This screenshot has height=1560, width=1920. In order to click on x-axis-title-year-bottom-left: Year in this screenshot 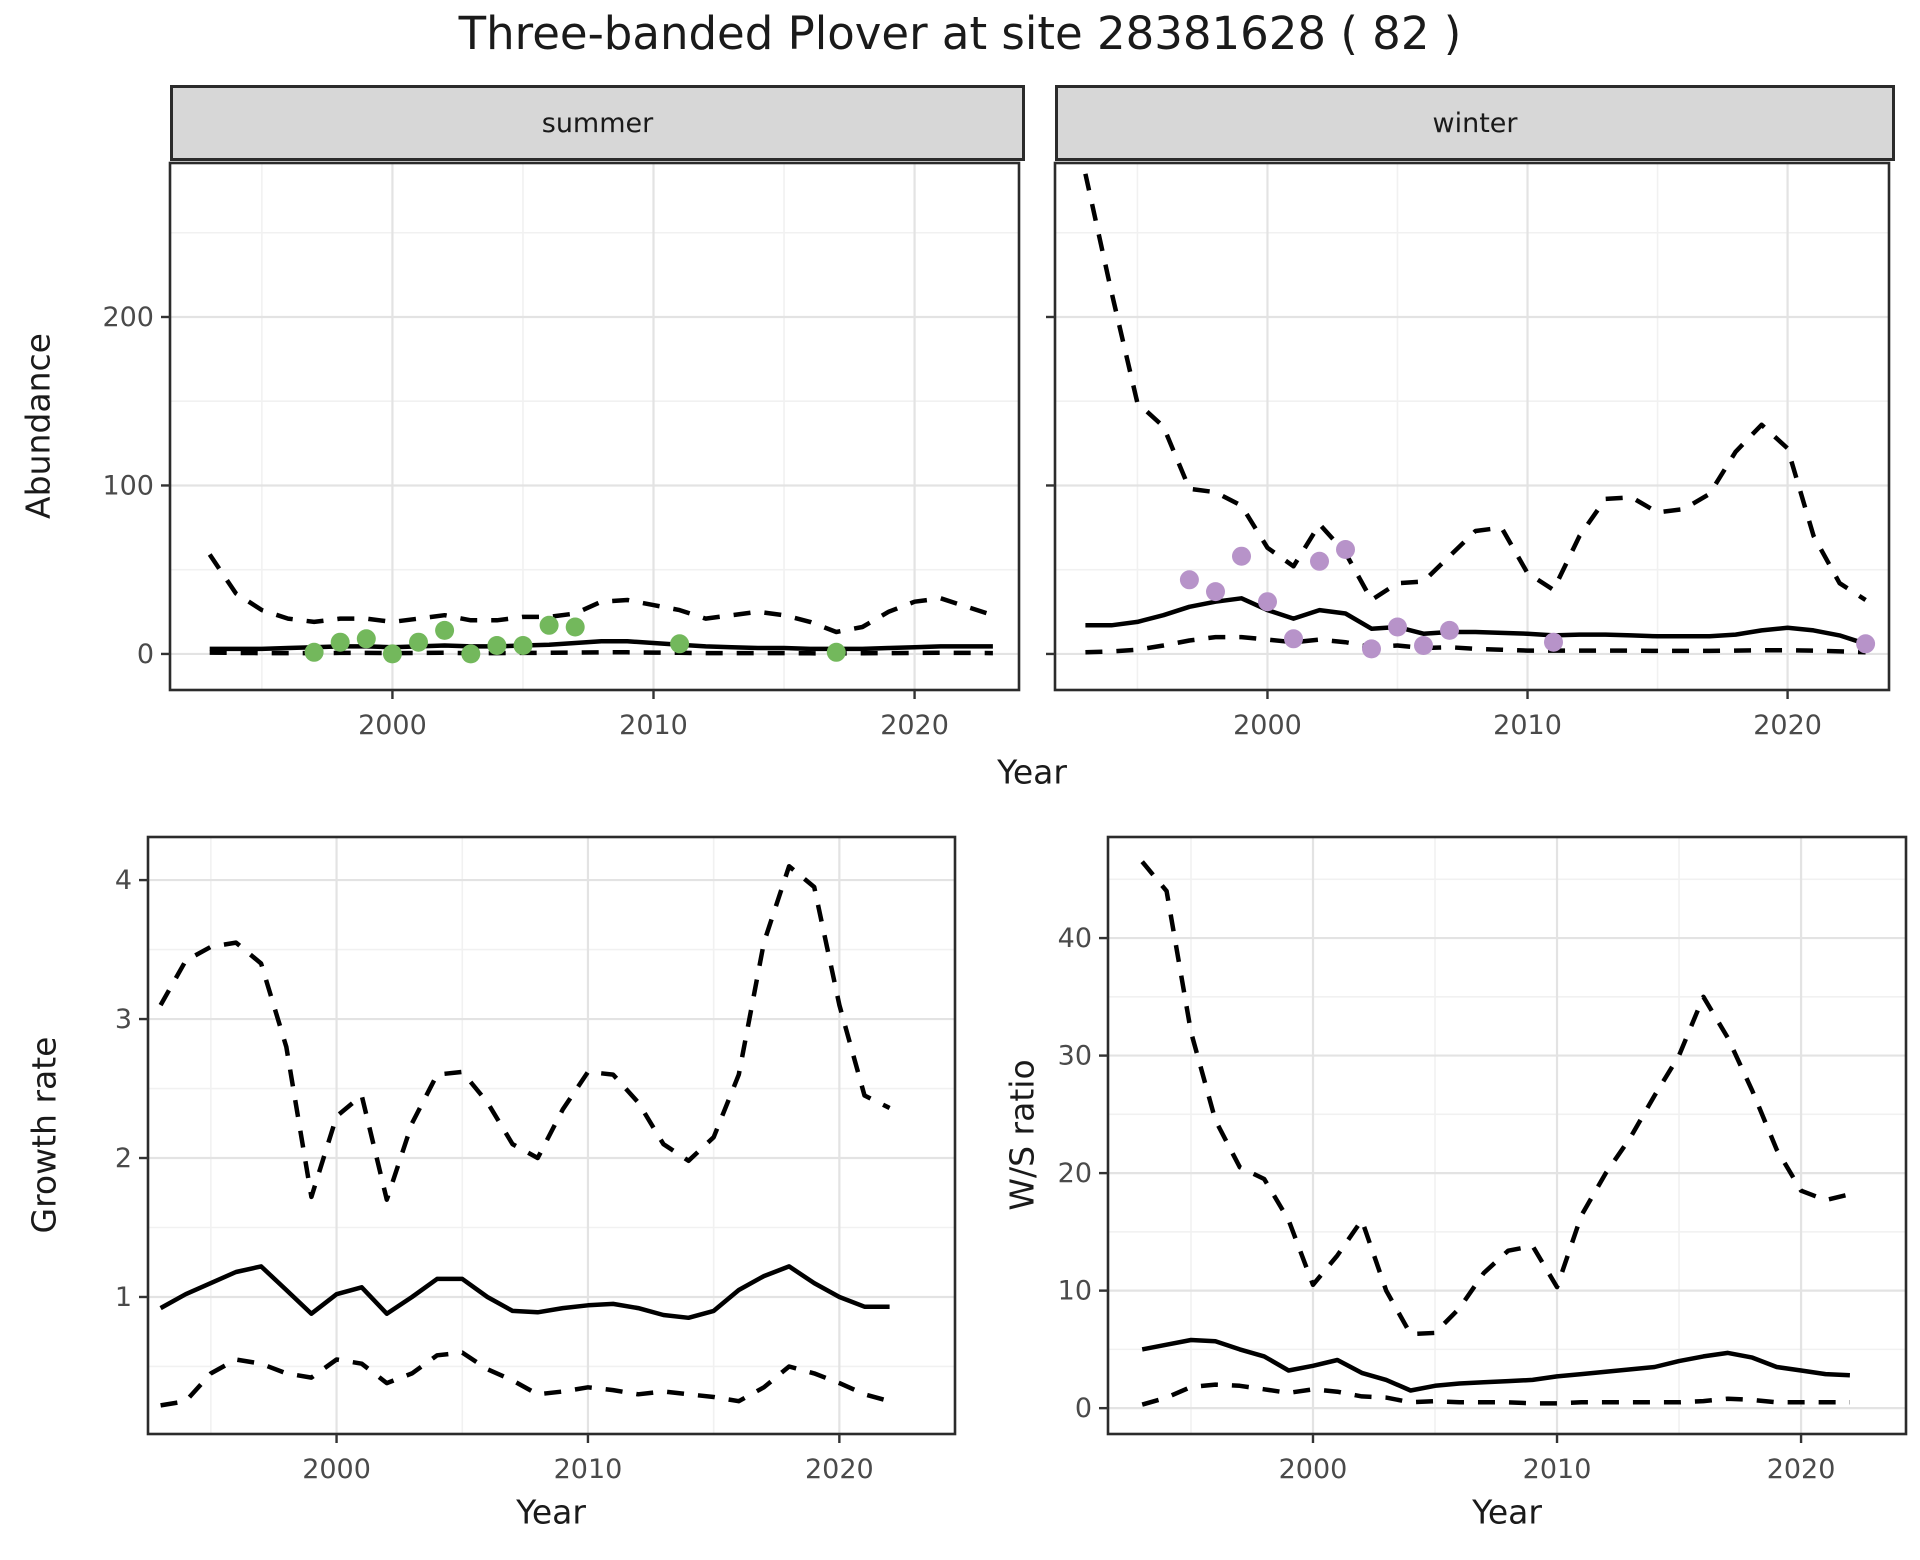, I will do `click(551, 1512)`.